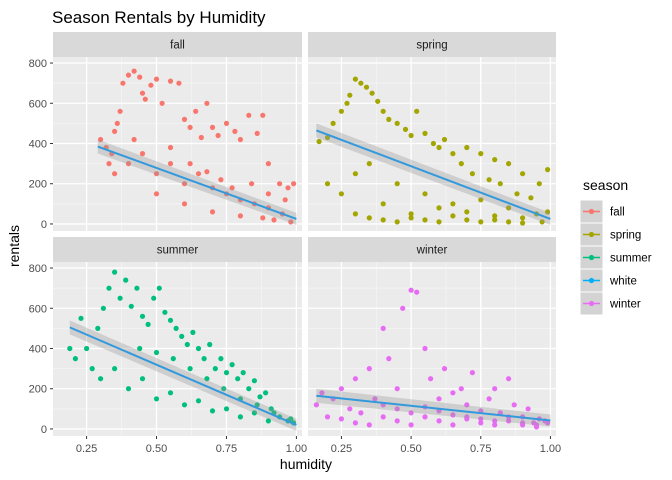 The image size is (672, 480). Describe the element at coordinates (178, 251) in the screenshot. I see `panel-strip-label: summer` at that location.